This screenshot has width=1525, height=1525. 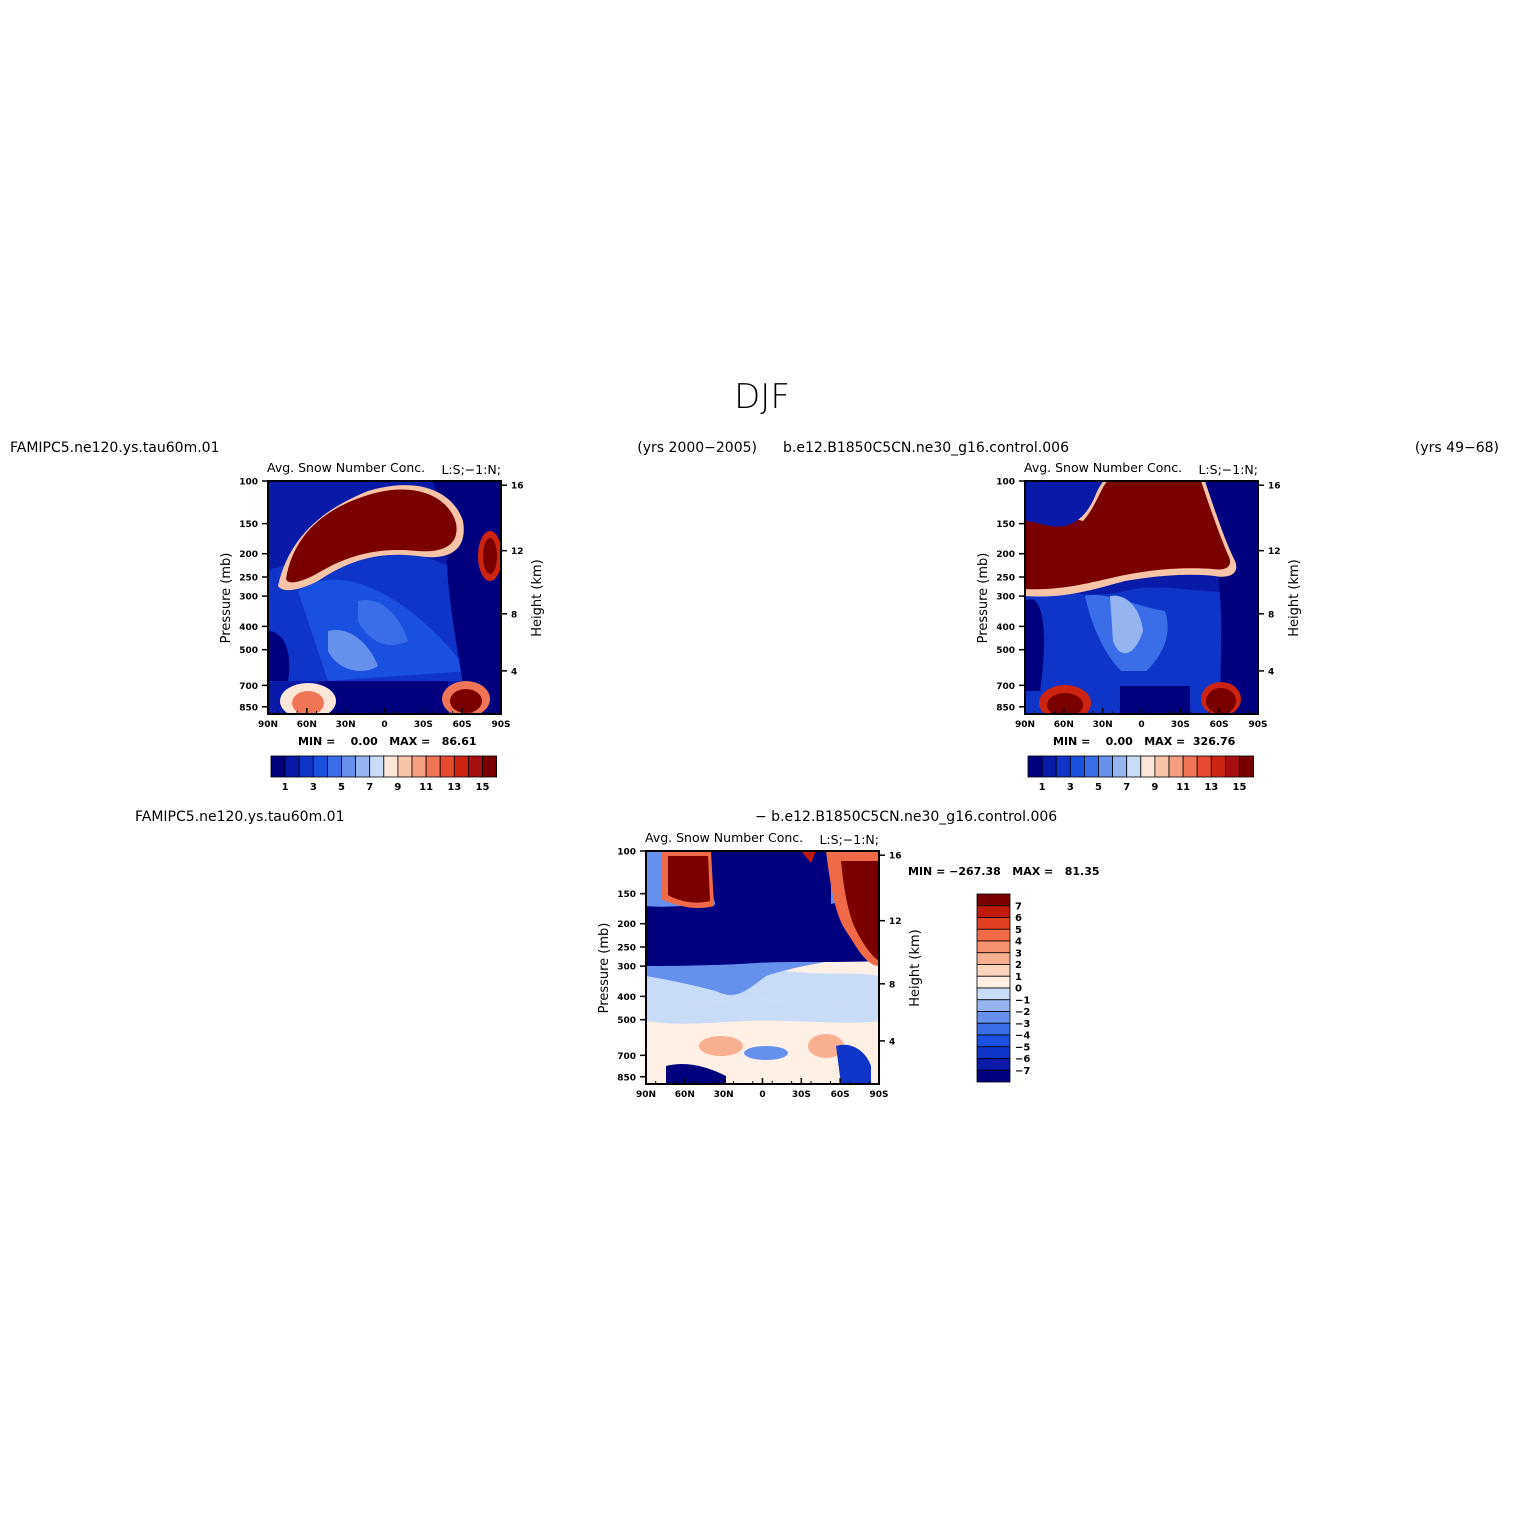 I want to click on colorbar-label: 9, so click(x=397, y=787).